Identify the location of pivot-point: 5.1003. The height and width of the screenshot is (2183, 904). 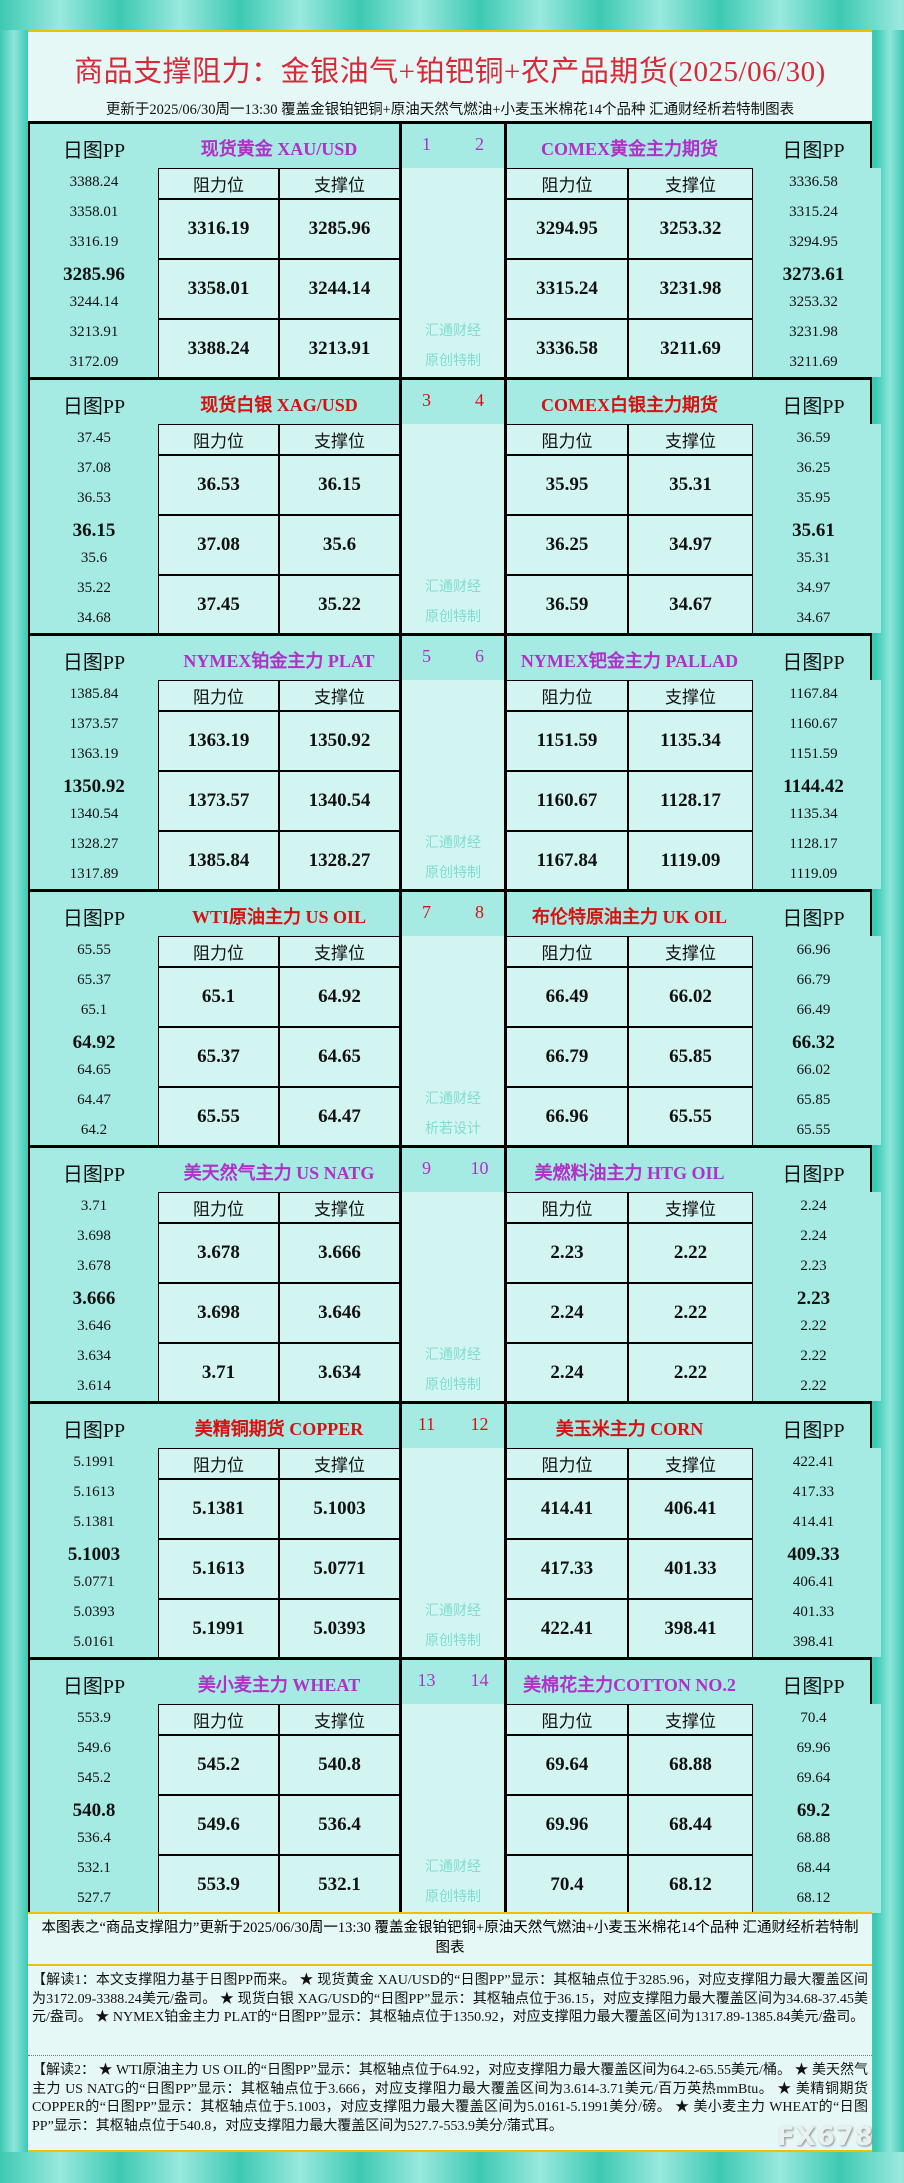
(94, 1554).